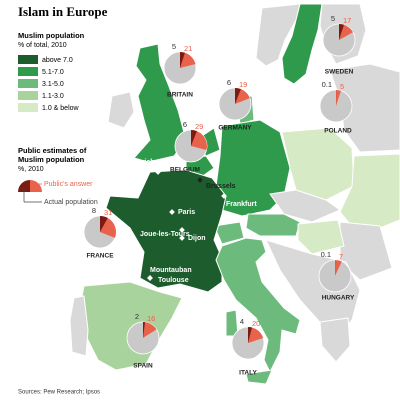  What do you see at coordinates (180, 95) in the screenshot?
I see `country-name: BRITAIN` at bounding box center [180, 95].